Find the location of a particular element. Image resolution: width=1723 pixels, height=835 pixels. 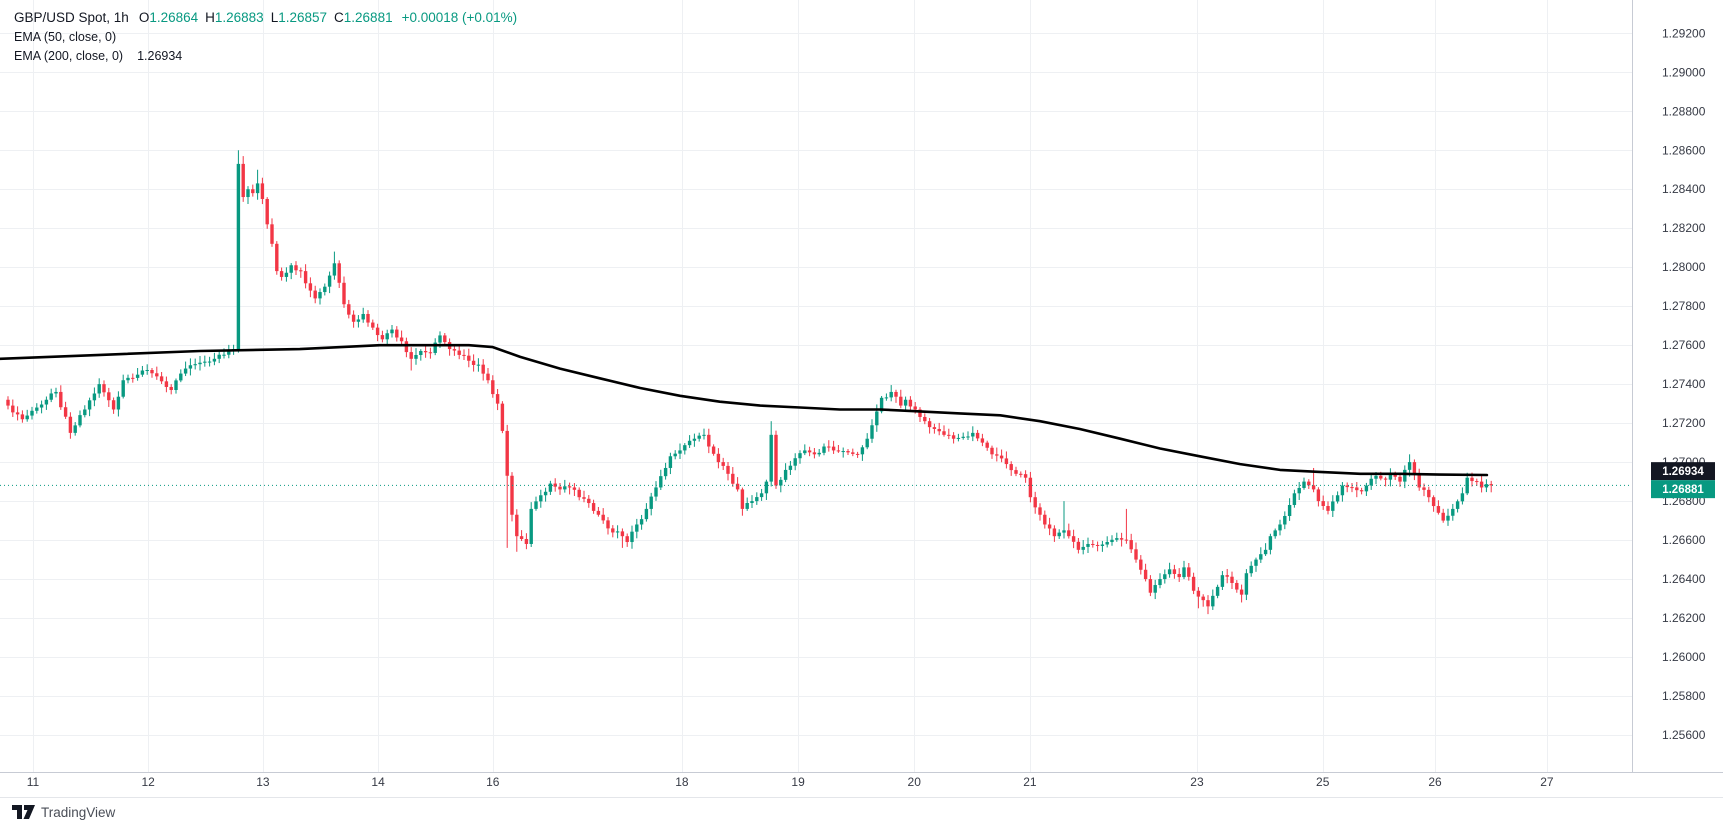

time-tick-label: 19 is located at coordinates (798, 782).